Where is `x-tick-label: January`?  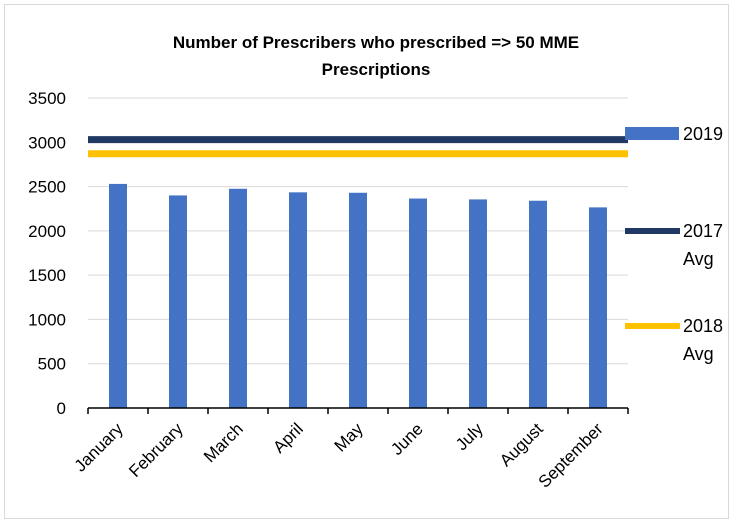 x-tick-label: January is located at coordinates (99, 447).